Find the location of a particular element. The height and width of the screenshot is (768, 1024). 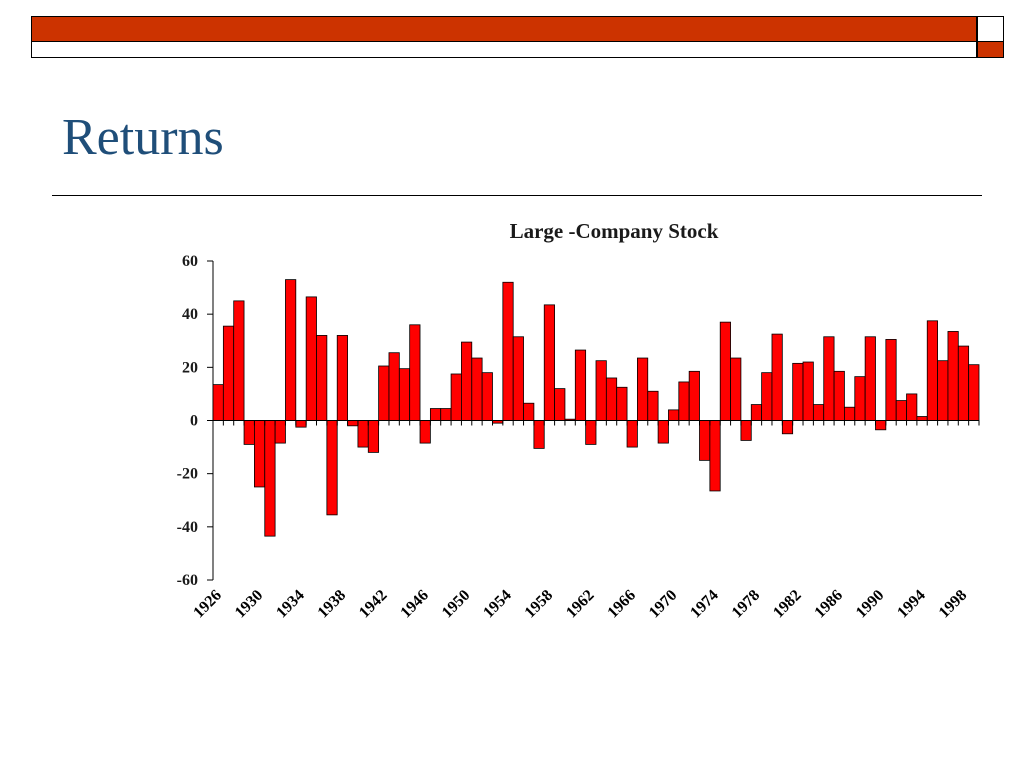

bar-1993 is located at coordinates (912, 407).